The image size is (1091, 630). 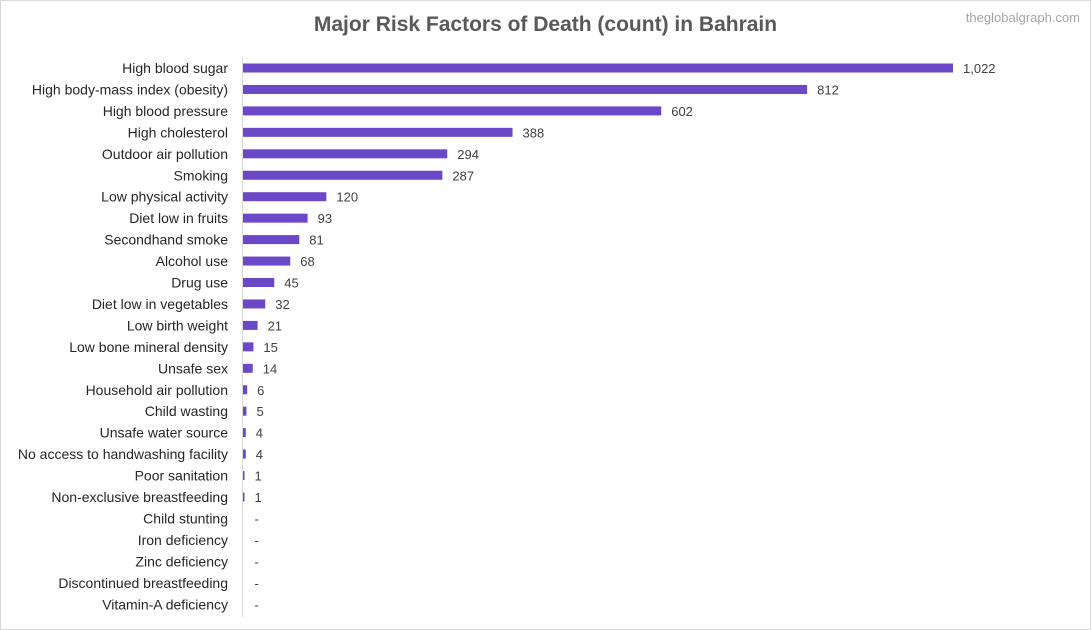 What do you see at coordinates (166, 111) in the screenshot?
I see `category-label: High blood pressure` at bounding box center [166, 111].